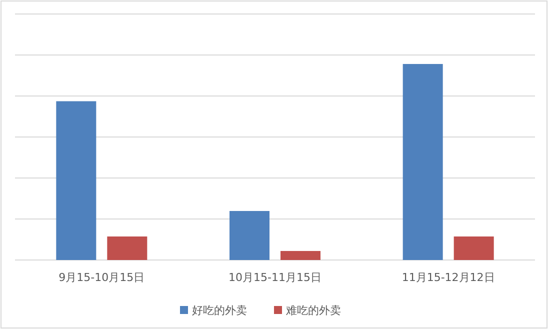  What do you see at coordinates (313, 310) in the screenshot?
I see `legend-label: 难吃的外卖` at bounding box center [313, 310].